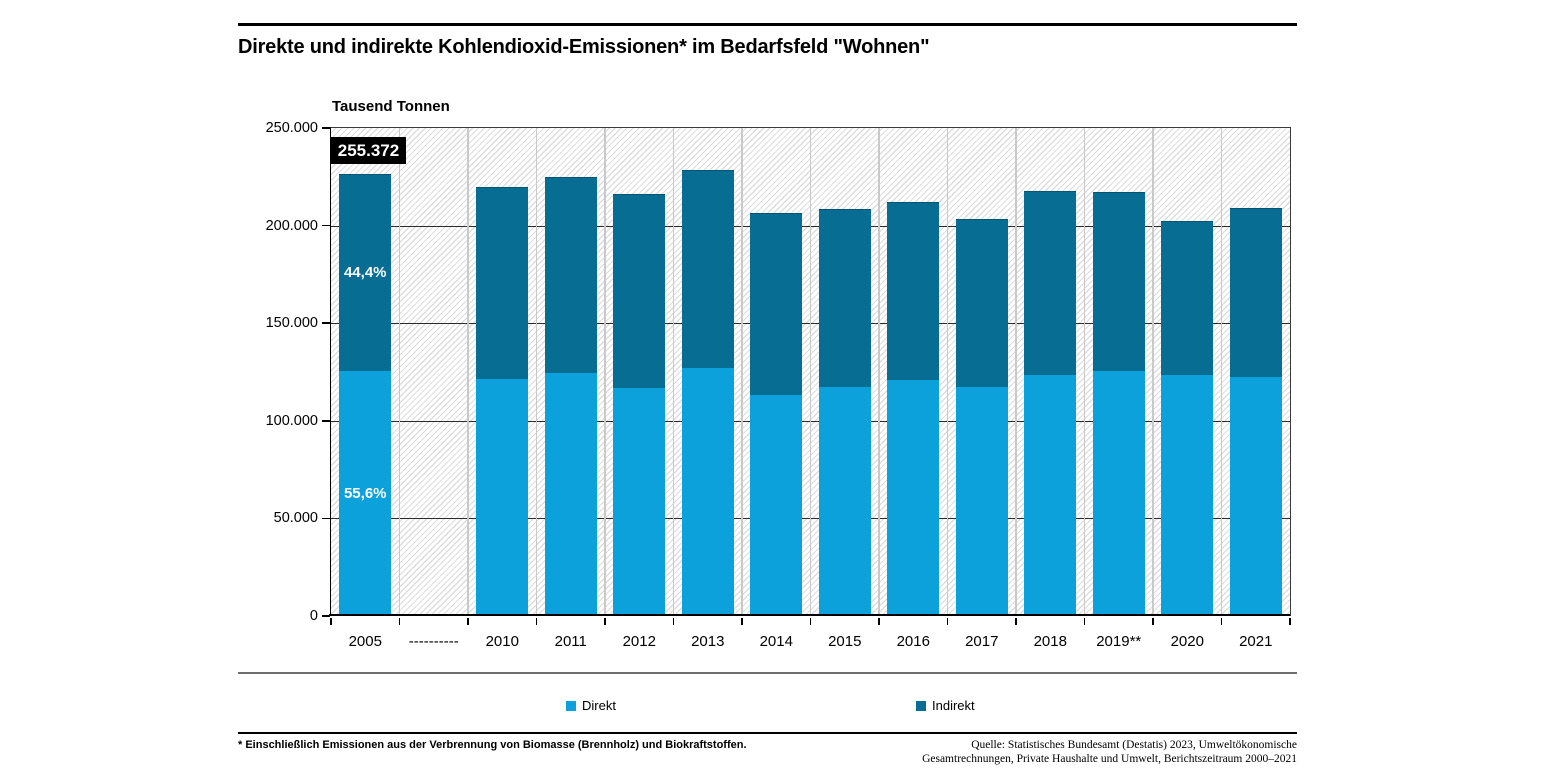 The height and width of the screenshot is (775, 1545). Describe the element at coordinates (953, 705) in the screenshot. I see `legend-label-indirekt: Indirekt` at that location.